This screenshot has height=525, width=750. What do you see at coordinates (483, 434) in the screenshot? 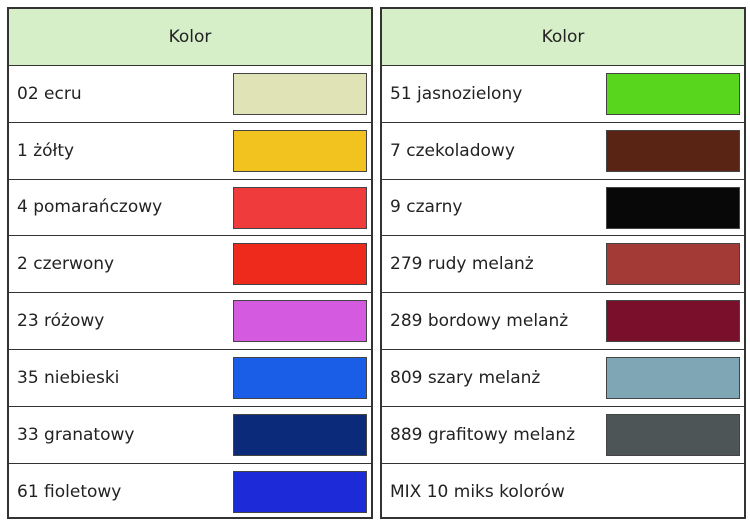
I see `color-label: 889 grafitowy melanż` at bounding box center [483, 434].